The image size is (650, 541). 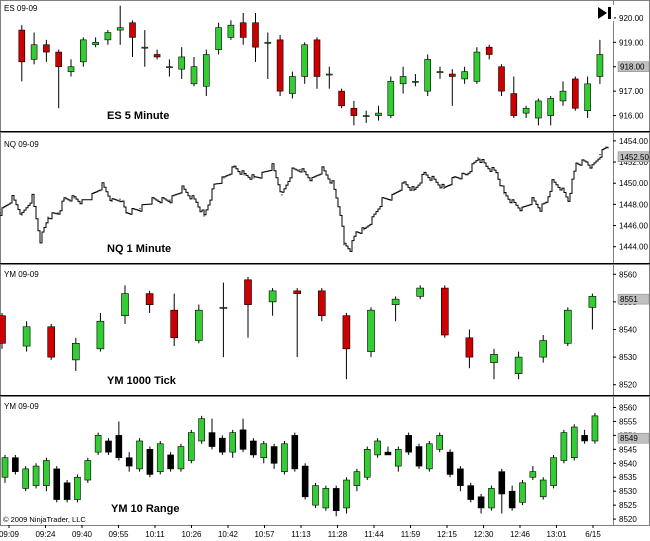 I want to click on y-tick-label: 8560, so click(x=628, y=407).